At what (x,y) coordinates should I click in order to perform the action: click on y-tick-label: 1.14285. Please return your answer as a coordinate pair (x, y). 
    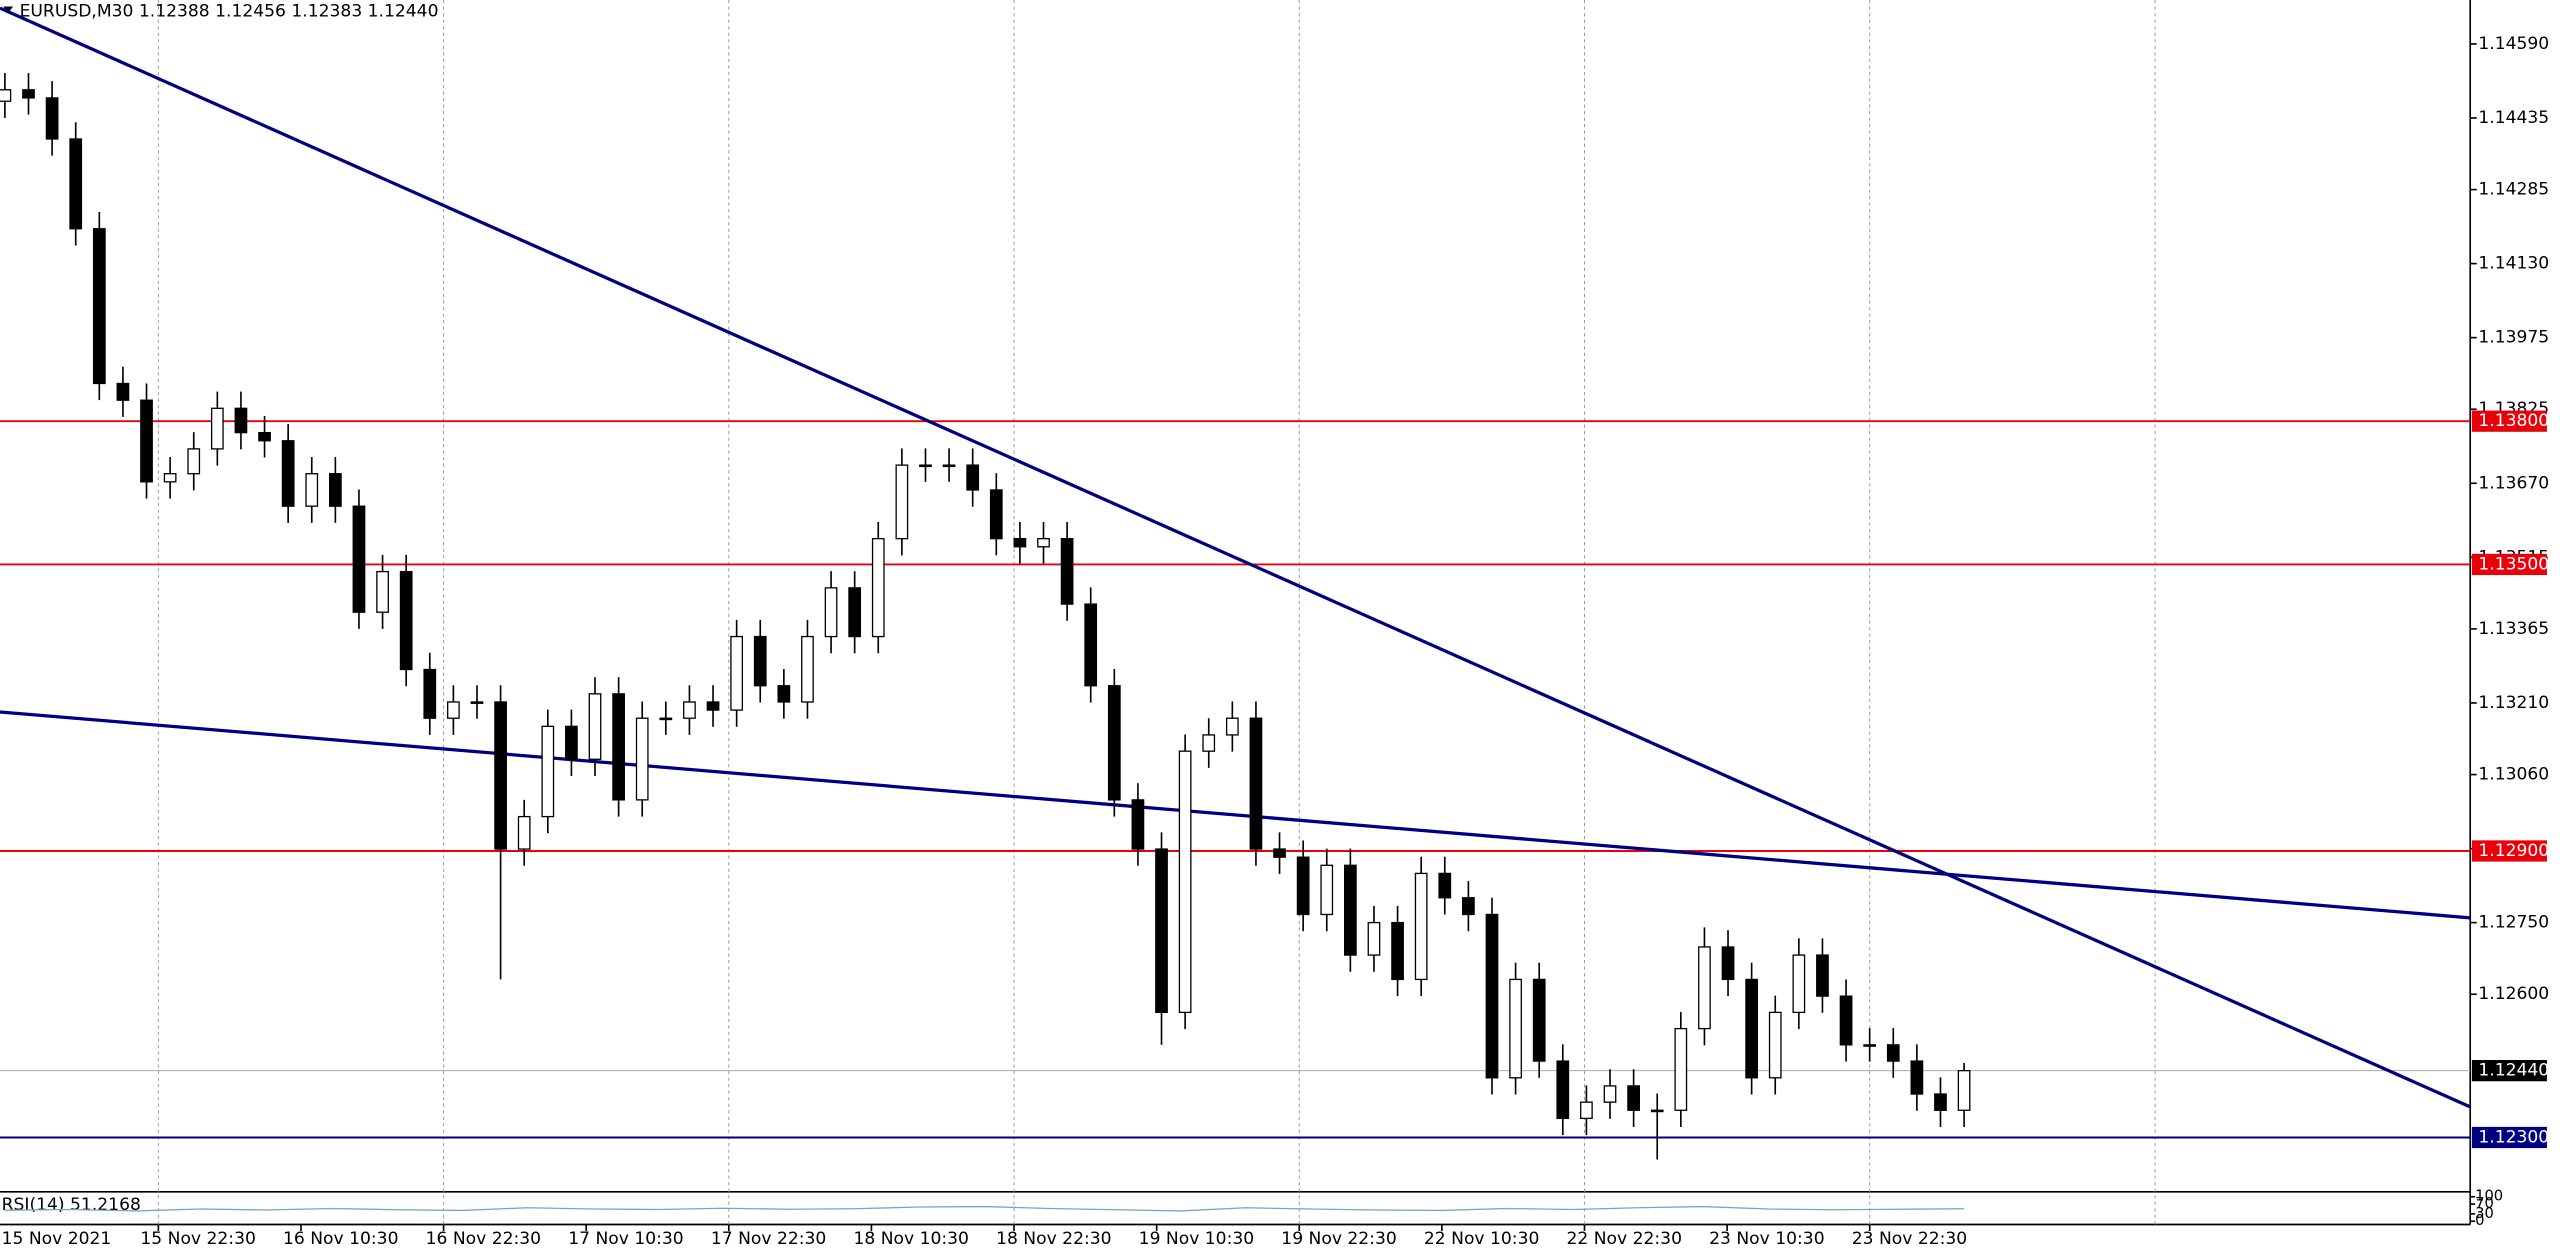
    Looking at the image, I should click on (2513, 190).